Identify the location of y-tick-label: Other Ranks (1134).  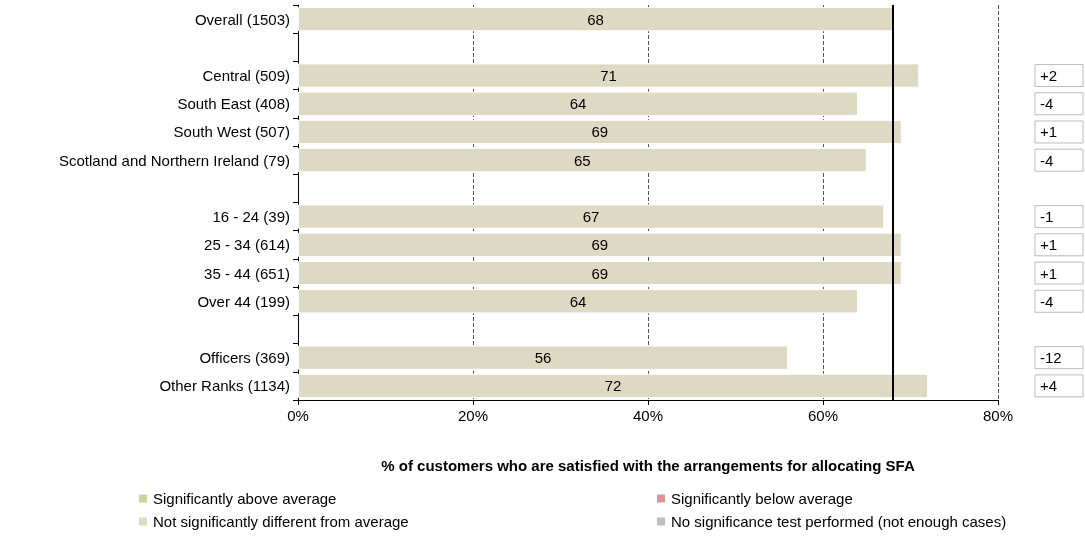
(224, 386).